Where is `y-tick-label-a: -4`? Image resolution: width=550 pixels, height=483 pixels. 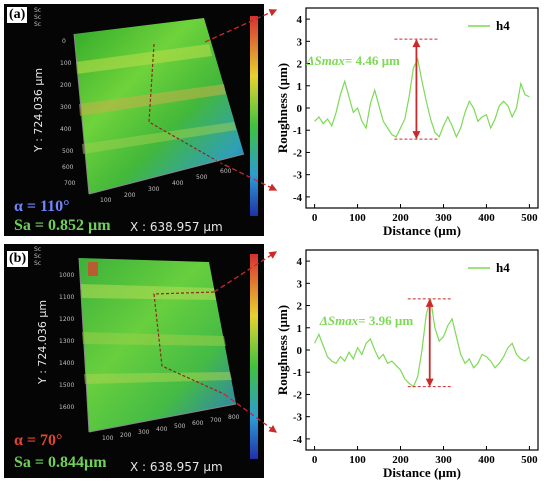 y-tick-label-a: -4 is located at coordinates (298, 198).